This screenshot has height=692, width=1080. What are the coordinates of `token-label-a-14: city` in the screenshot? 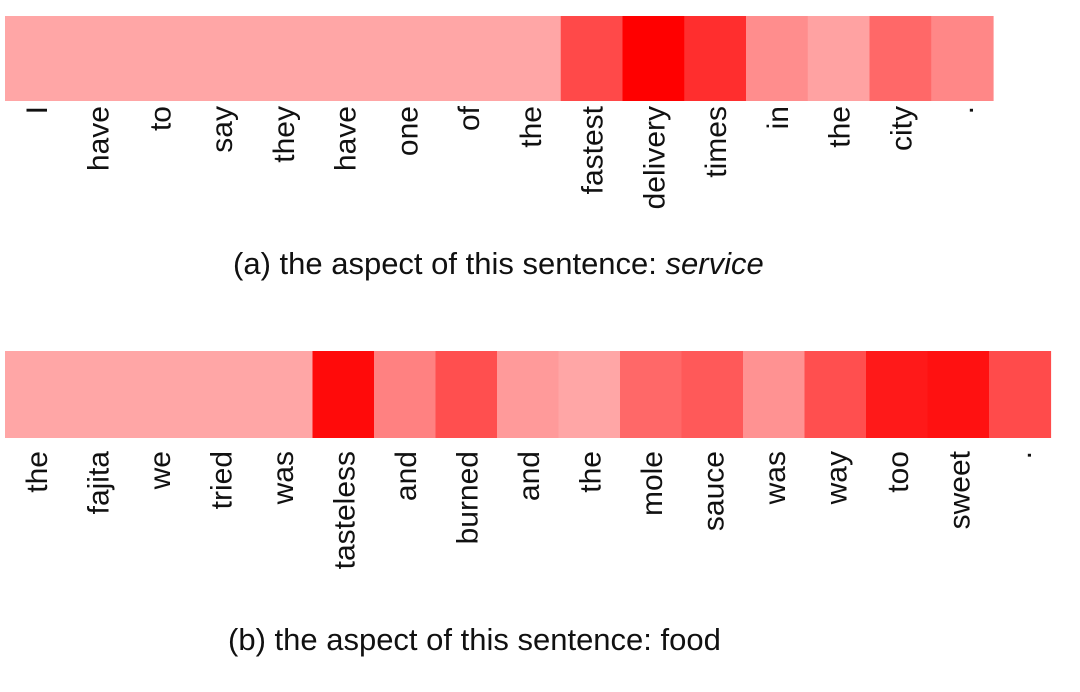 It's located at (901, 128).